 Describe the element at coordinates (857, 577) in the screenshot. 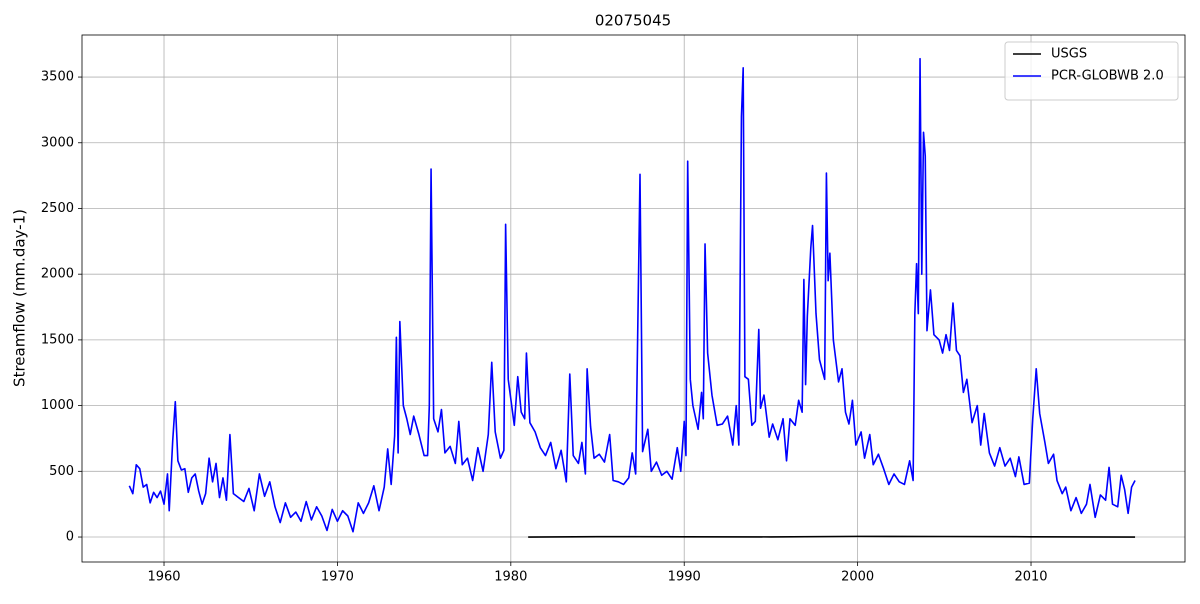

I see `x-tick-label: 2000` at that location.